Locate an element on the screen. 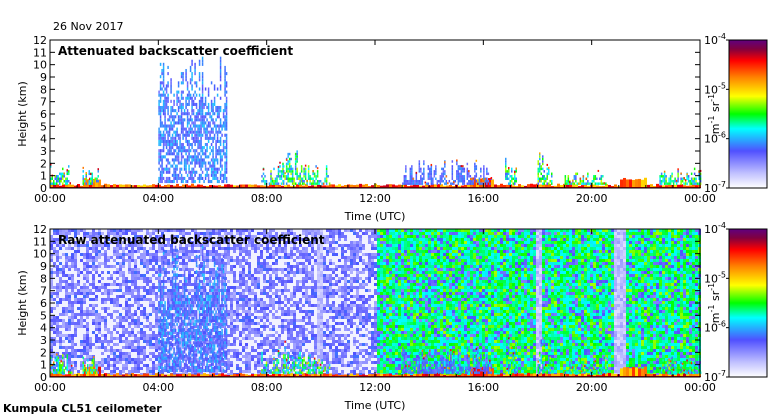  plot-title: Attenuated backscatter coefficient is located at coordinates (175, 51).